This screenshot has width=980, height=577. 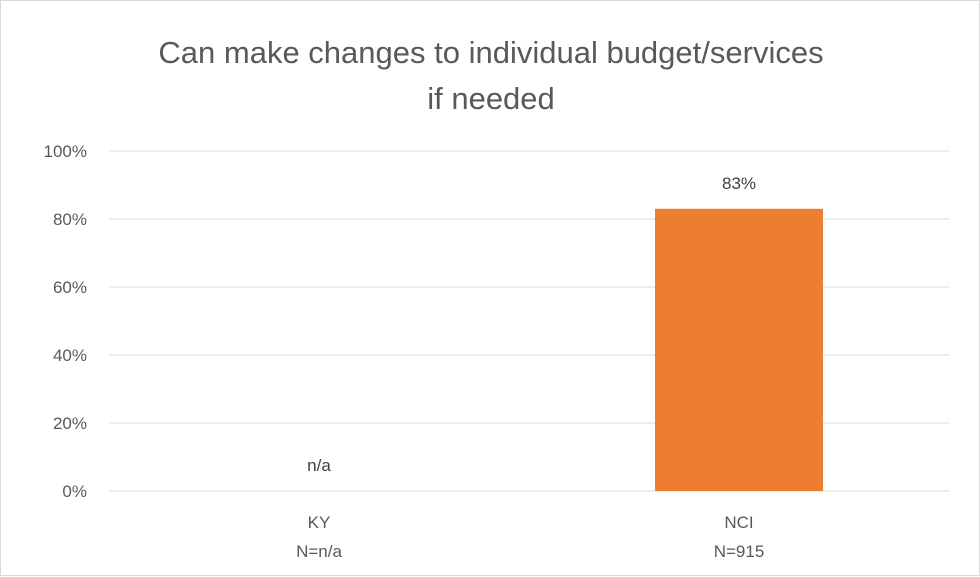 I want to click on y-axis: 0% 20% 40% 60% 80% 100%, so click(x=65, y=321).